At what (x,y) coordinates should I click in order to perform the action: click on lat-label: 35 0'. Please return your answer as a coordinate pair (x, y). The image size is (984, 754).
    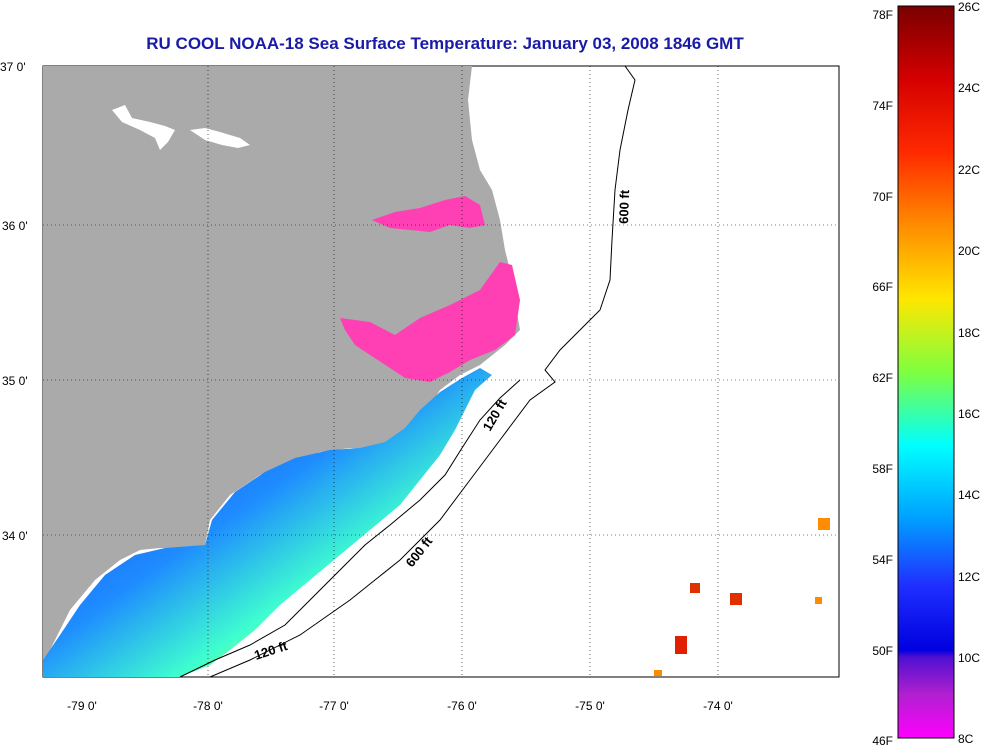
    Looking at the image, I should click on (15, 381).